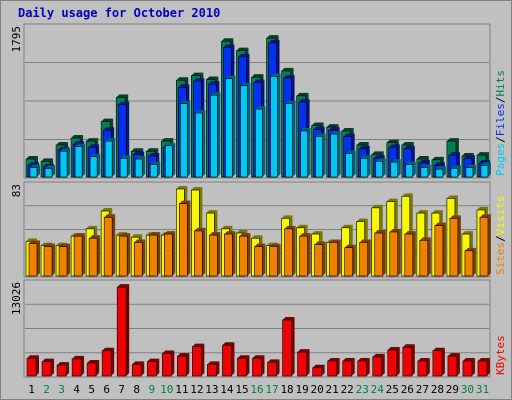  Describe the element at coordinates (94, 146) in the screenshot. I see `bar-files-day-5-top` at that location.